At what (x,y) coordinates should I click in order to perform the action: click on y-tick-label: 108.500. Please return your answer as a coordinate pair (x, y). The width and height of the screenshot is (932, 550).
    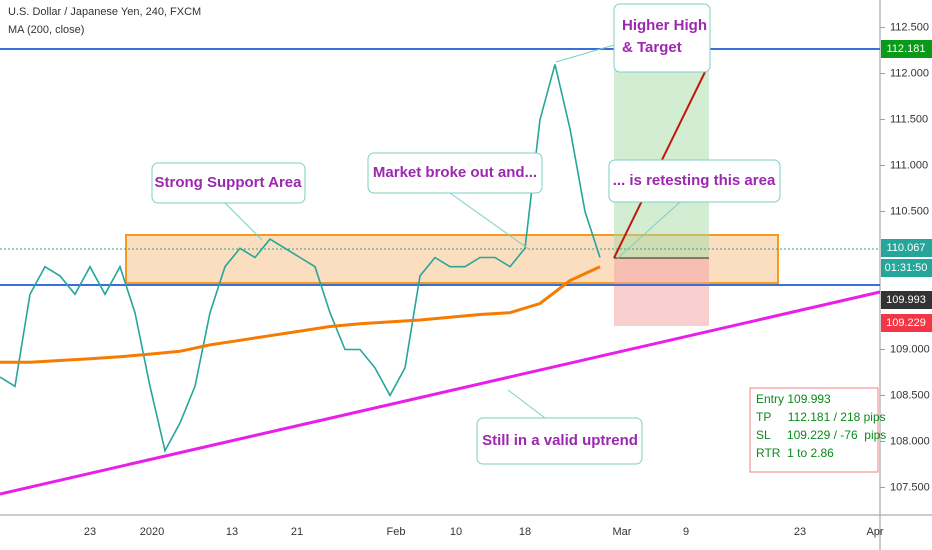
    Looking at the image, I should click on (910, 395).